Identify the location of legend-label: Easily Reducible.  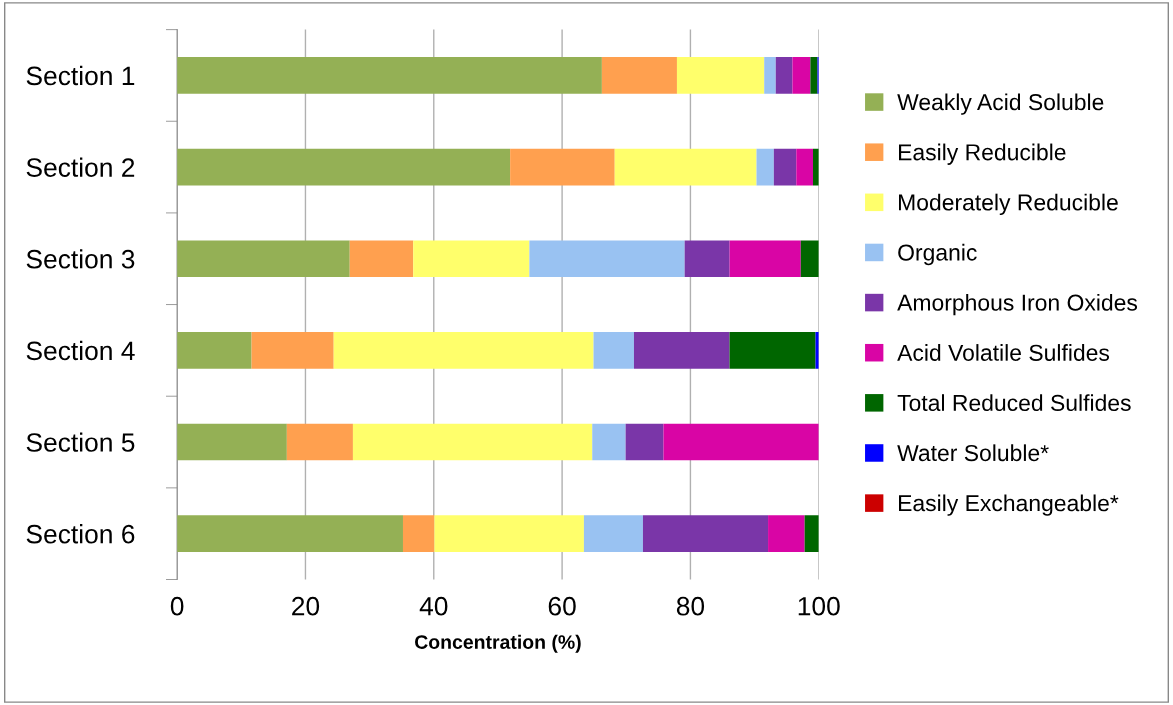
(982, 154).